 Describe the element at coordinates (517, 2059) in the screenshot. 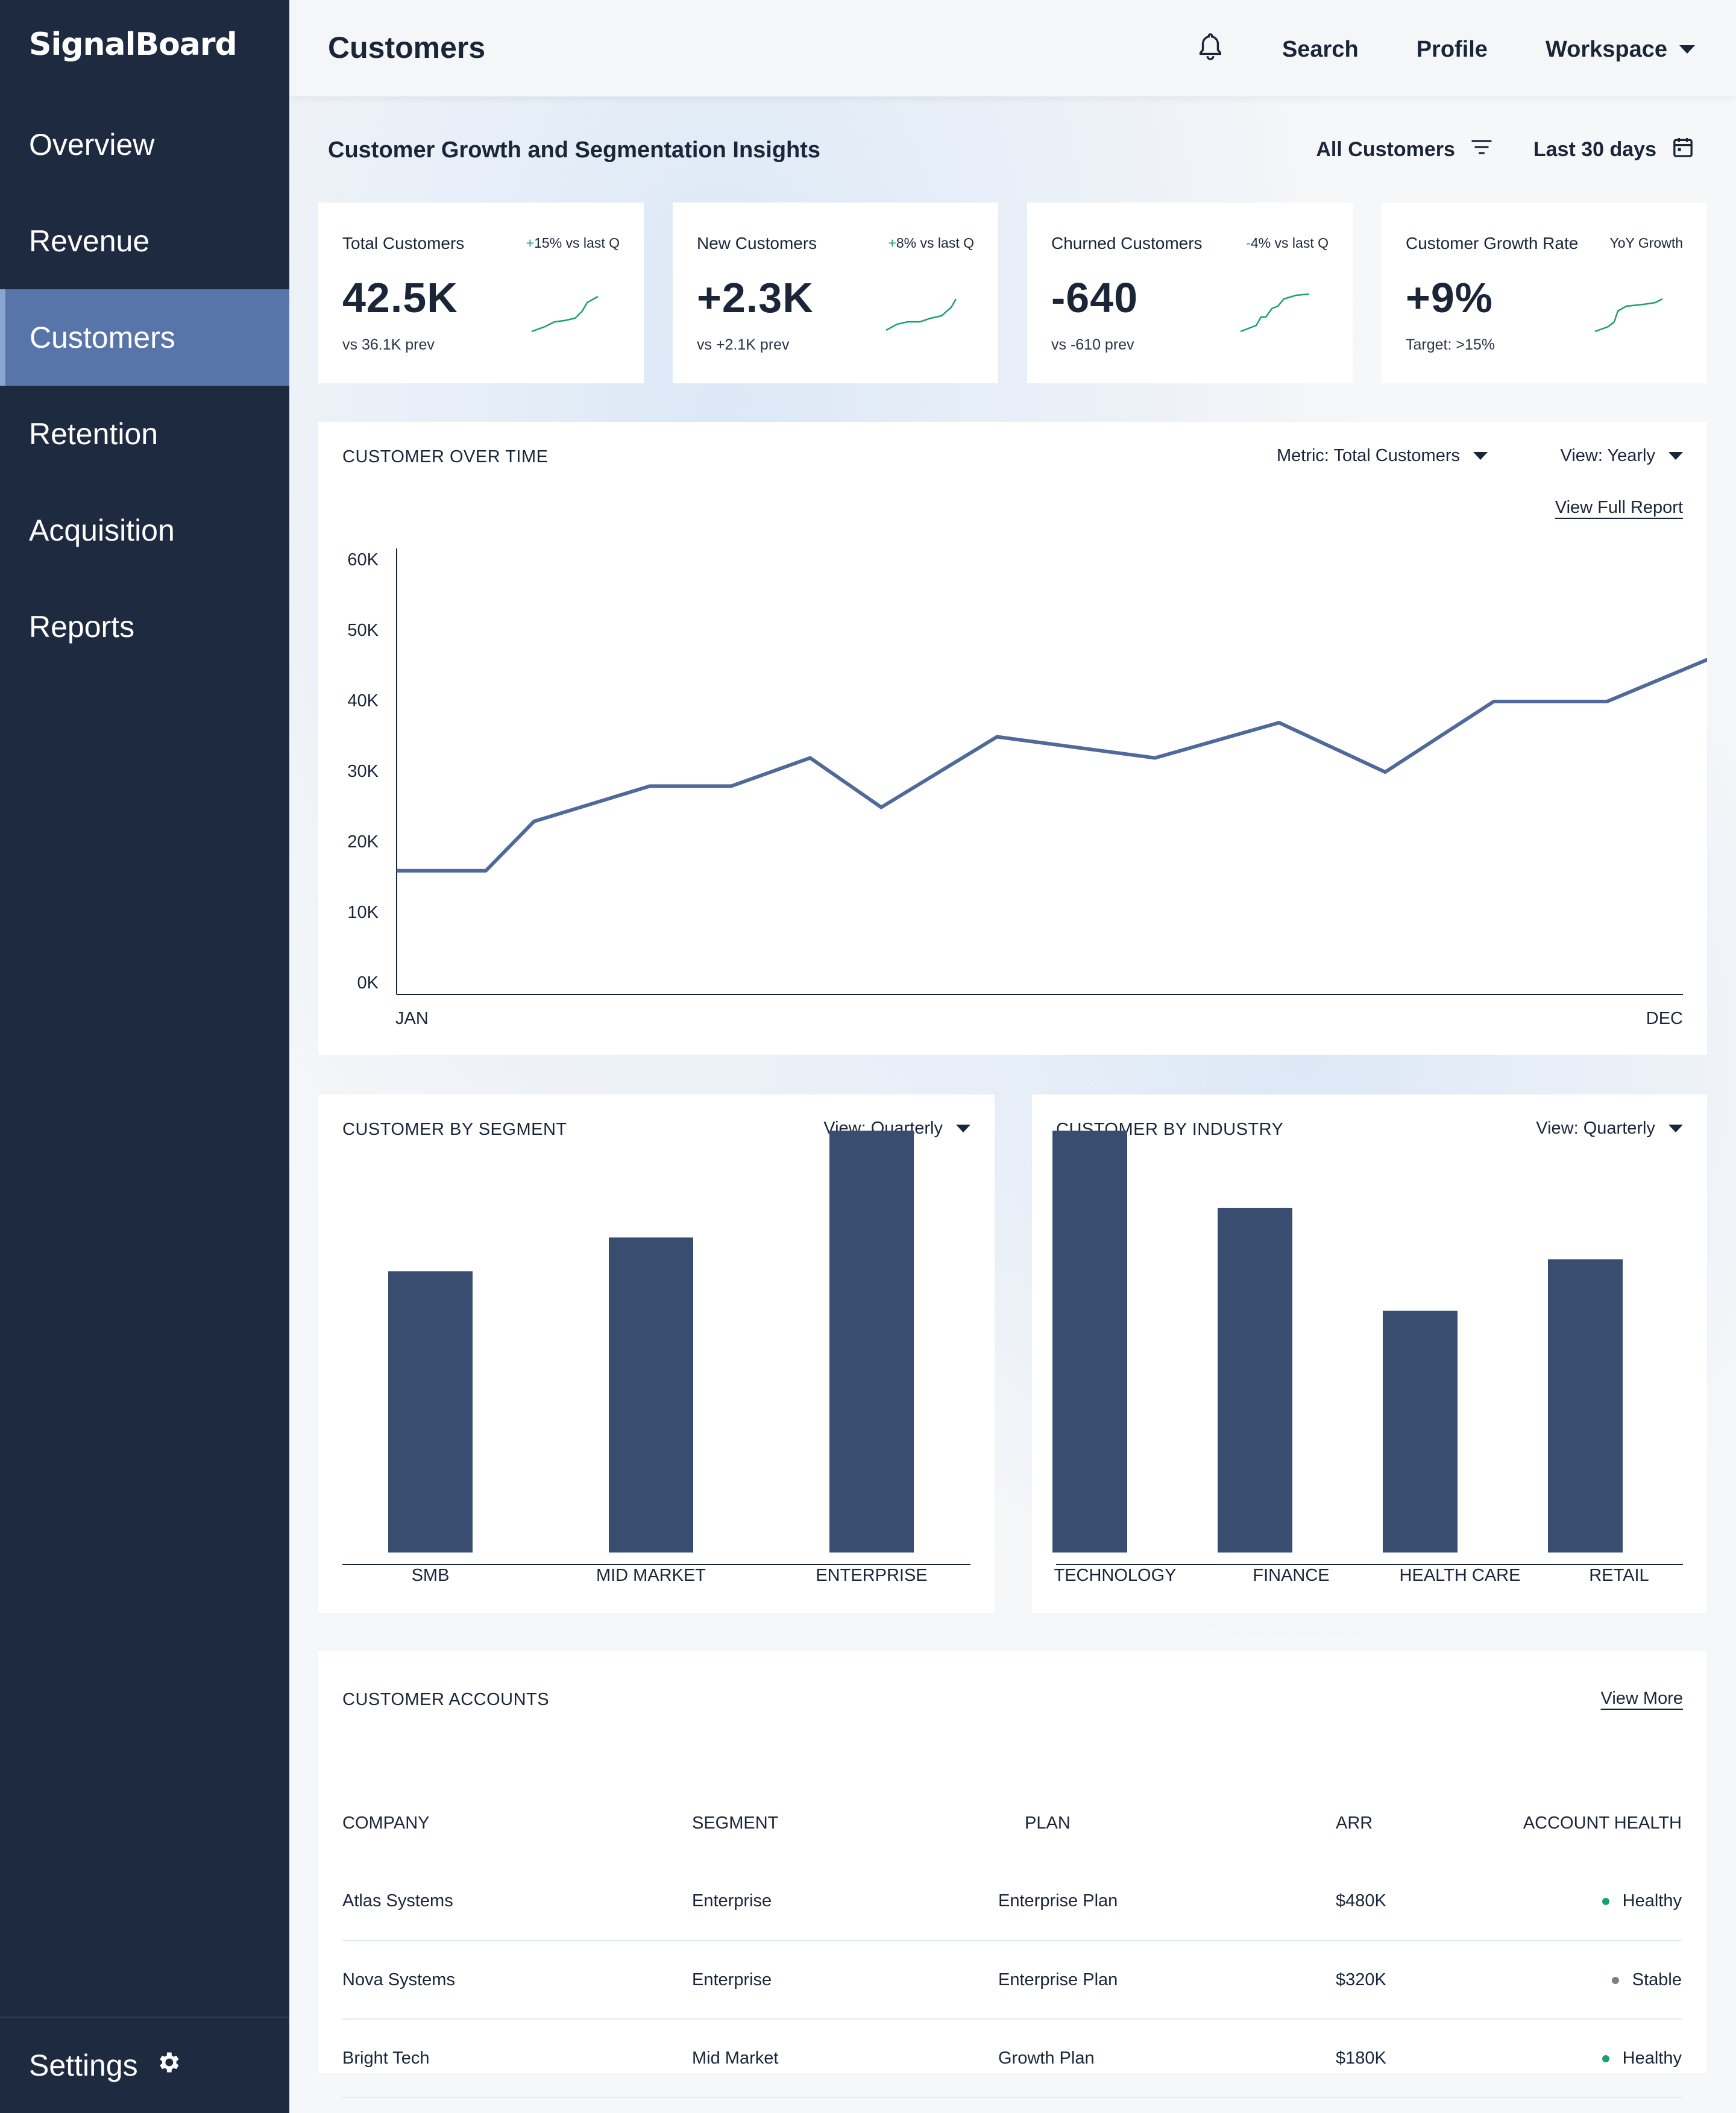

I see `cell-company: Bright Tech` at that location.